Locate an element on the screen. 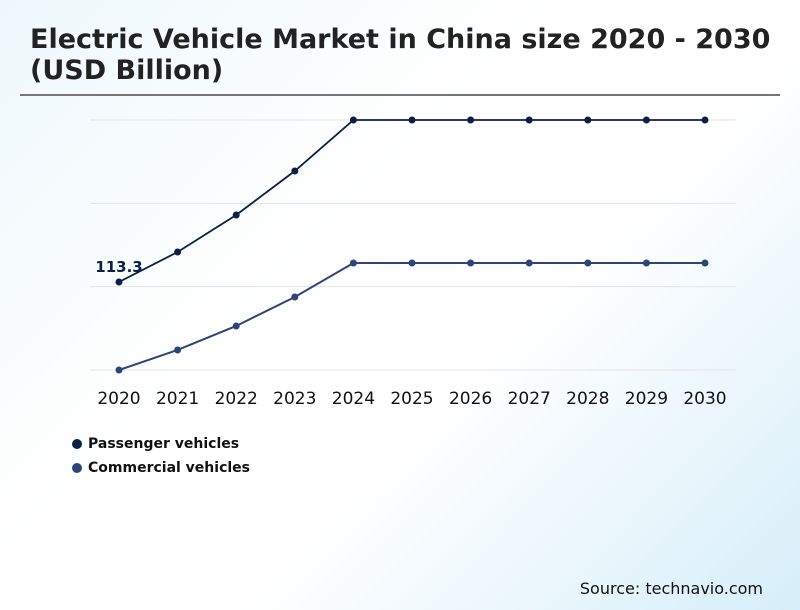 This screenshot has width=800, height=610. x-tick-label: 2023 is located at coordinates (294, 399).